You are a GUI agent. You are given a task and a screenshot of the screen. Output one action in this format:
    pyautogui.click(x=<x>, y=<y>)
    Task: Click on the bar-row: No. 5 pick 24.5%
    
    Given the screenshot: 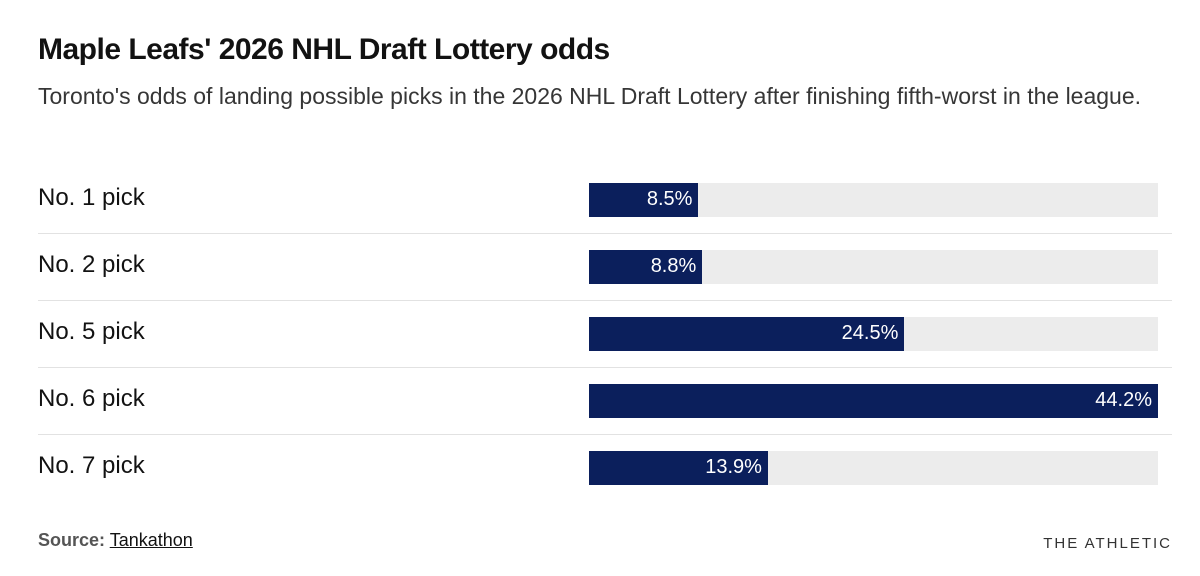 What is the action you would take?
    pyautogui.click(x=605, y=334)
    